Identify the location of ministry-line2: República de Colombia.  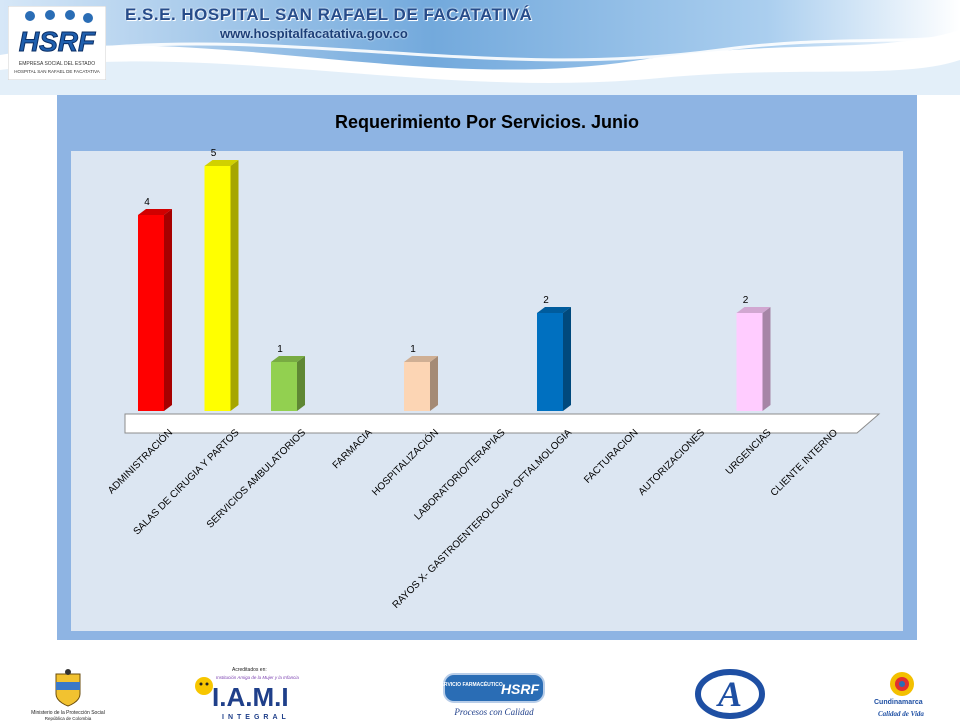
(68, 718).